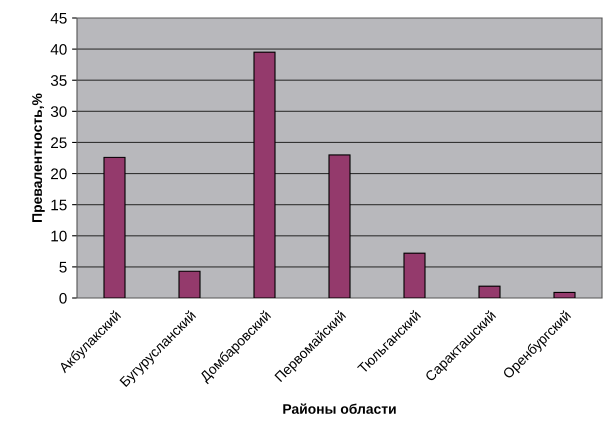 This screenshot has width=607, height=447. What do you see at coordinates (58, 112) in the screenshot?
I see `y-tick-label: 30` at bounding box center [58, 112].